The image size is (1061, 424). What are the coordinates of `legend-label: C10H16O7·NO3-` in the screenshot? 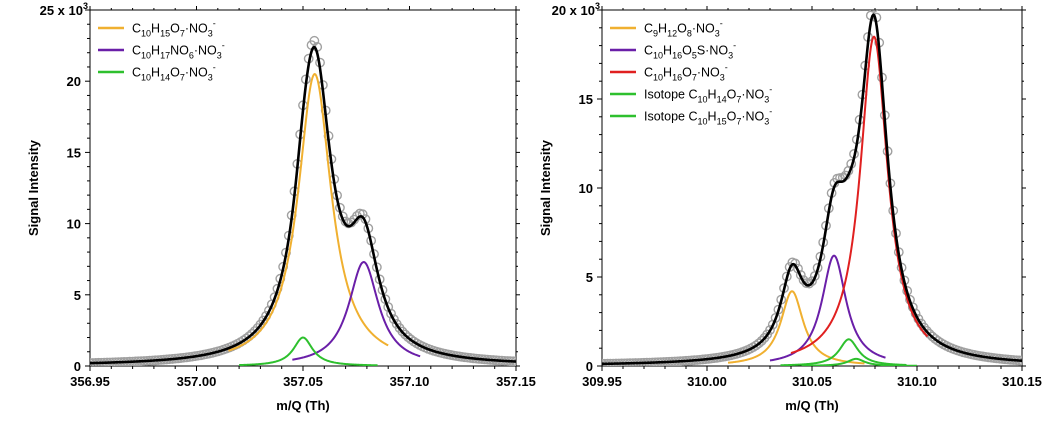 It's located at (686, 73).